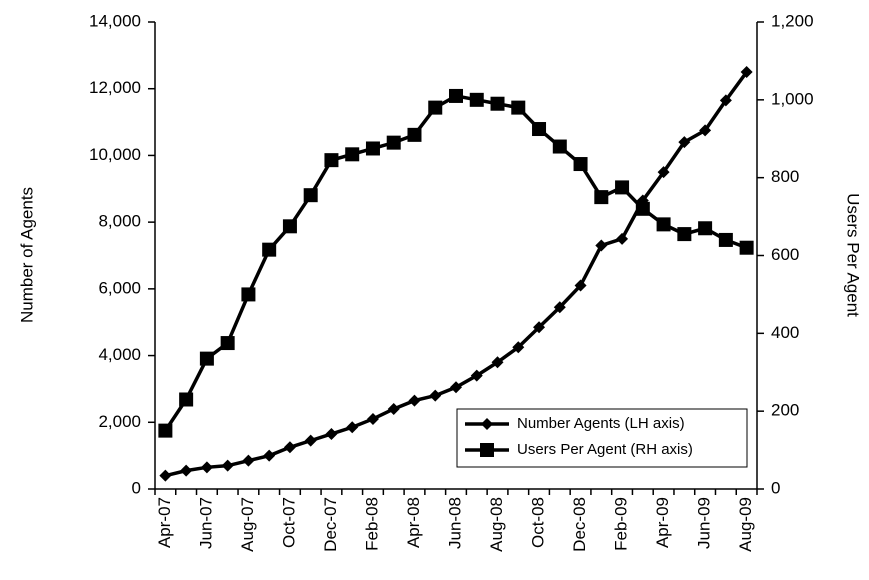 The height and width of the screenshot is (580, 869). Describe the element at coordinates (288, 522) in the screenshot. I see `x-tick-label: Oct-07` at that location.